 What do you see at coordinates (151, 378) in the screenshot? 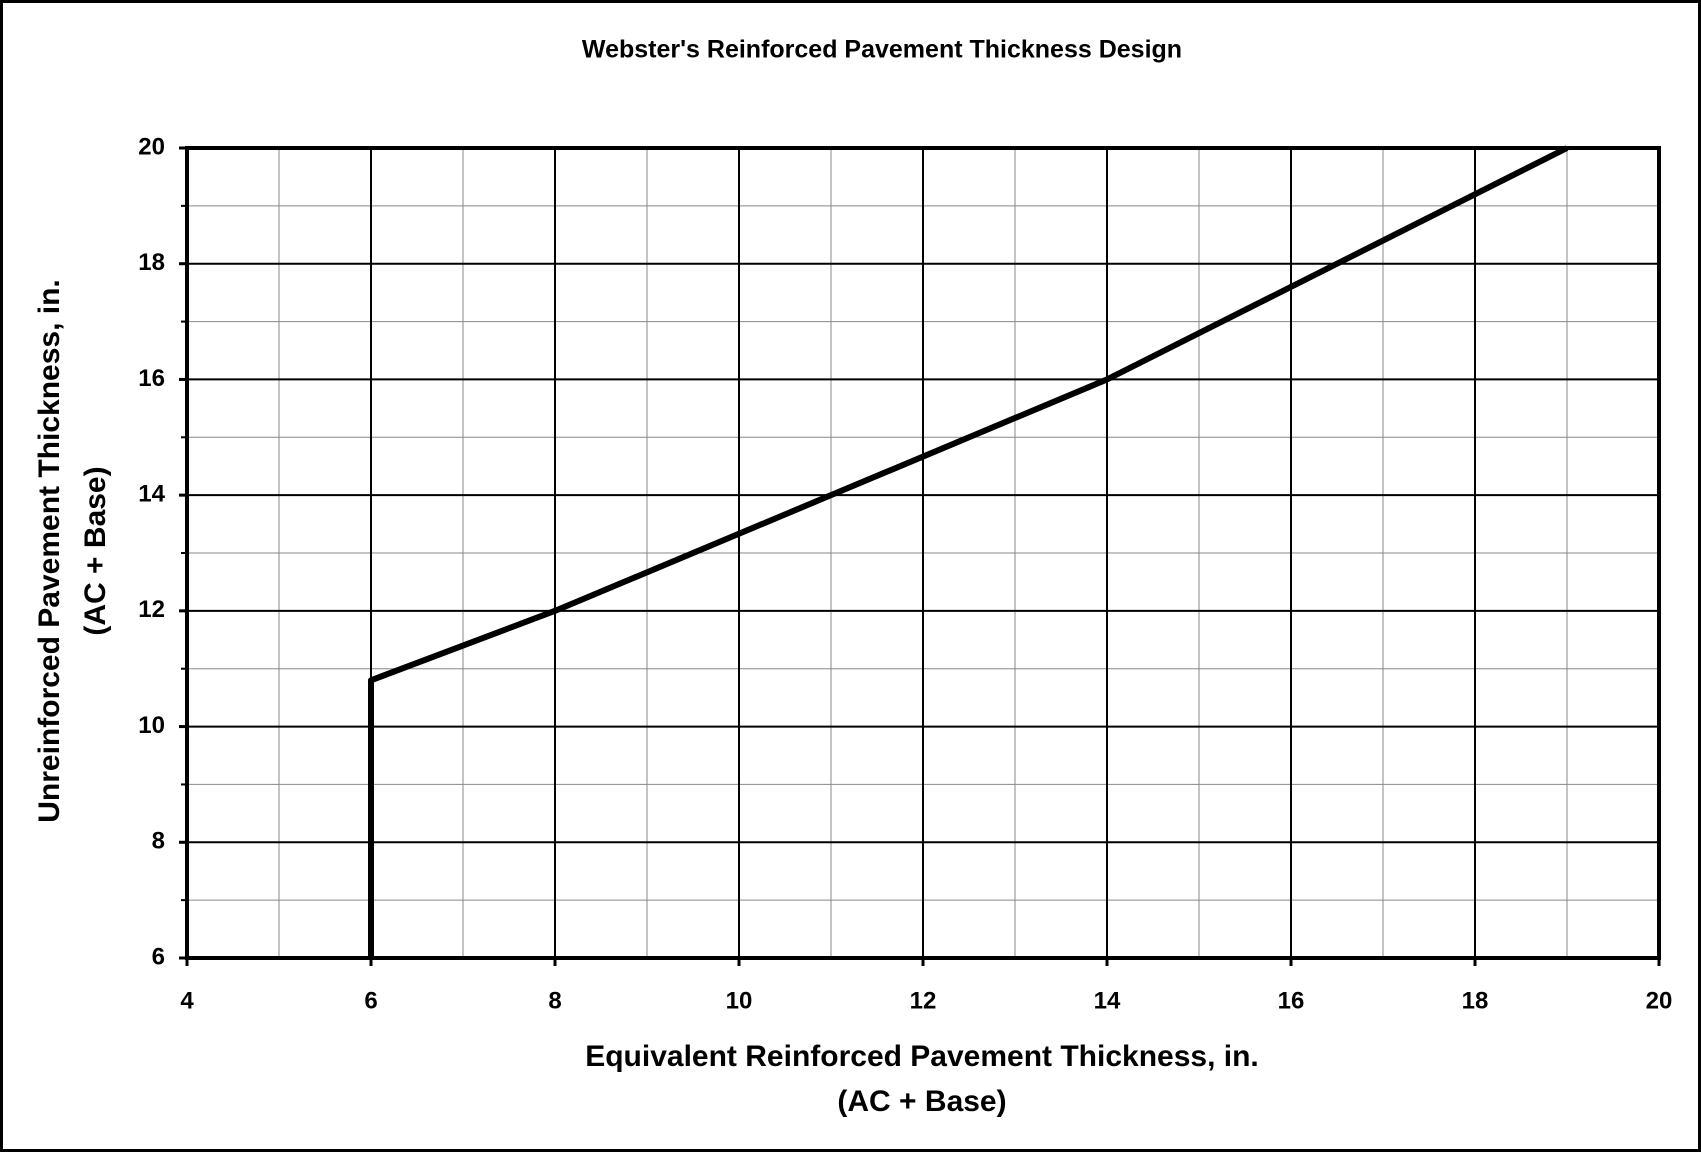
I see `y-tick-label: 16` at bounding box center [151, 378].